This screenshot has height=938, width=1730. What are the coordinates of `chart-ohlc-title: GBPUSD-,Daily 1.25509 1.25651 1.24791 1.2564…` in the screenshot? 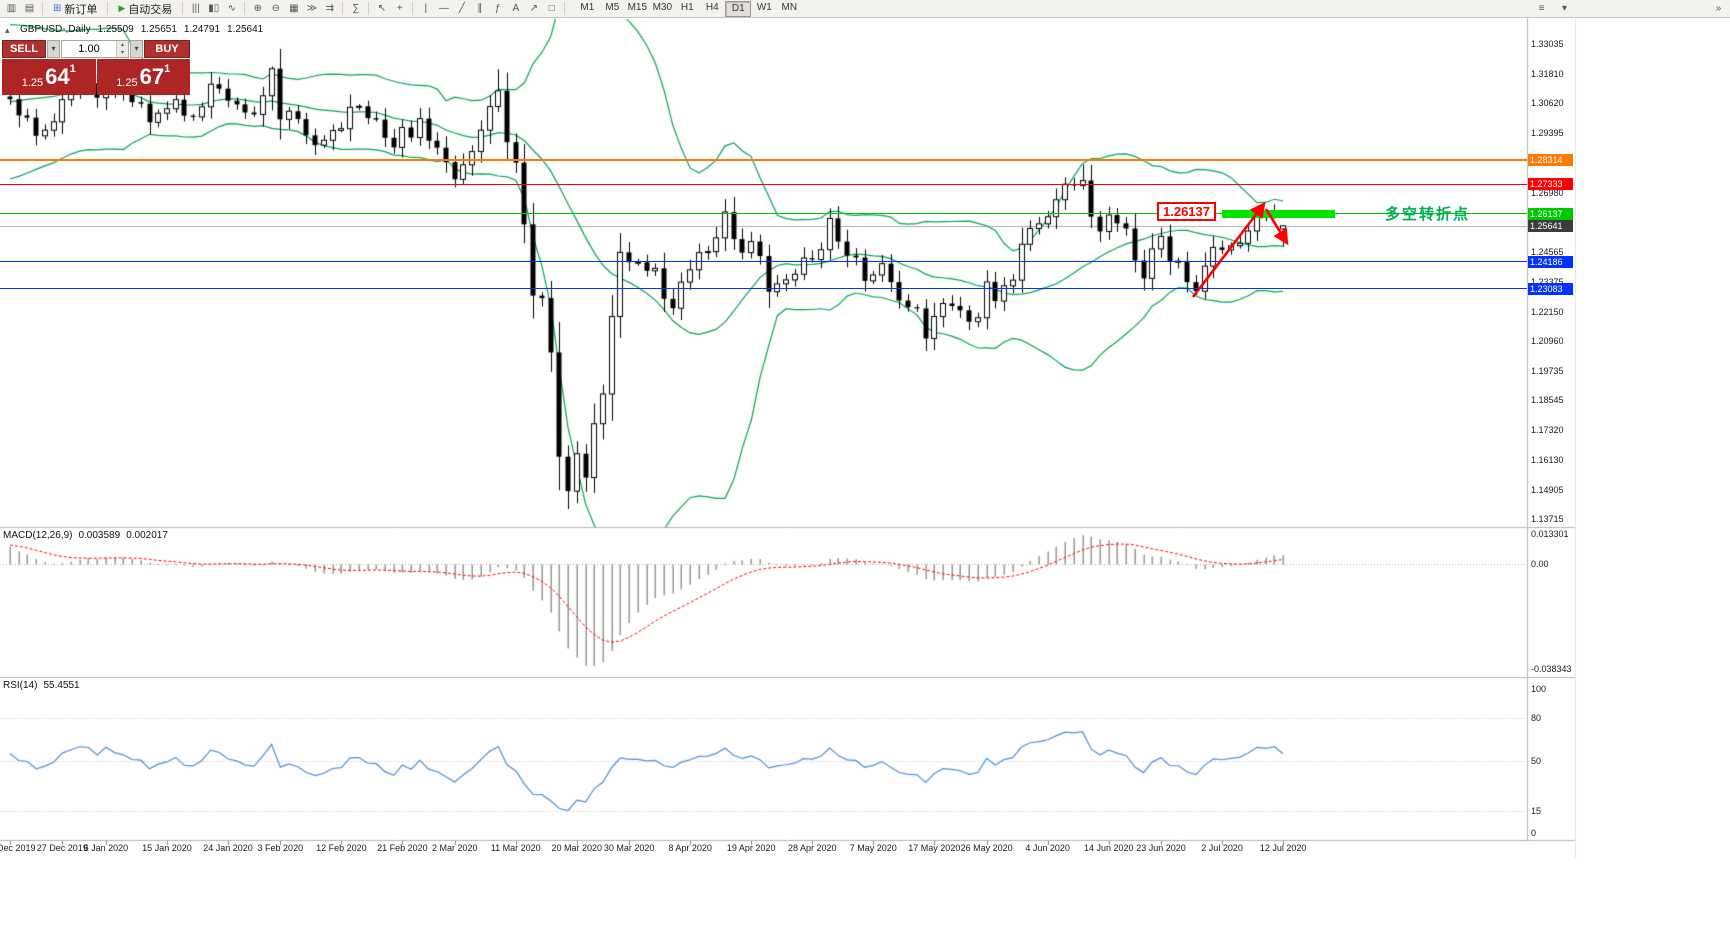 It's located at (145, 29).